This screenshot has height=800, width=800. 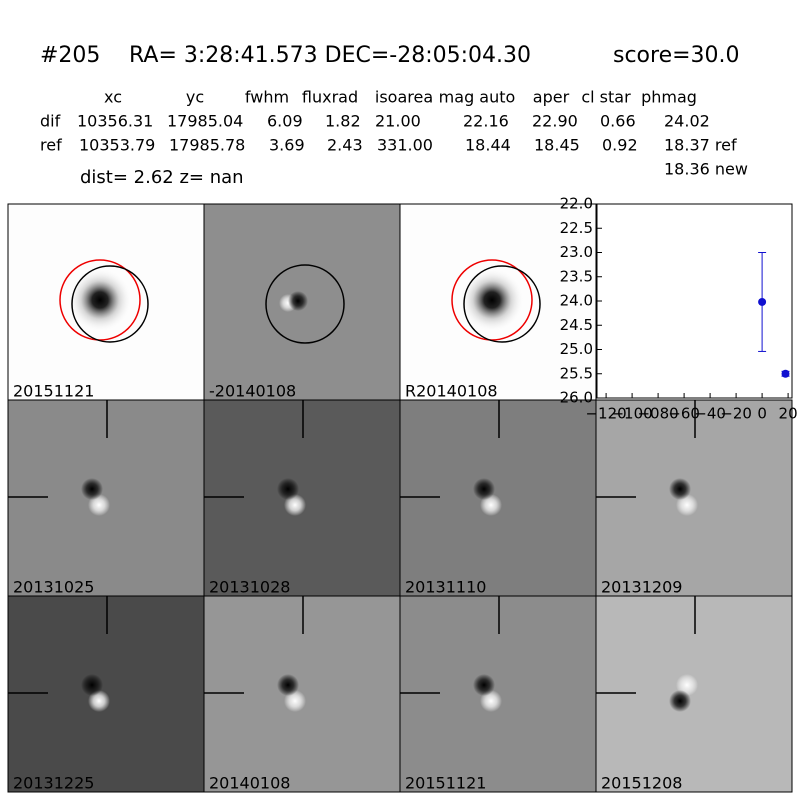 What do you see at coordinates (117, 145) in the screenshot?
I see `table-cell: 10353.79` at bounding box center [117, 145].